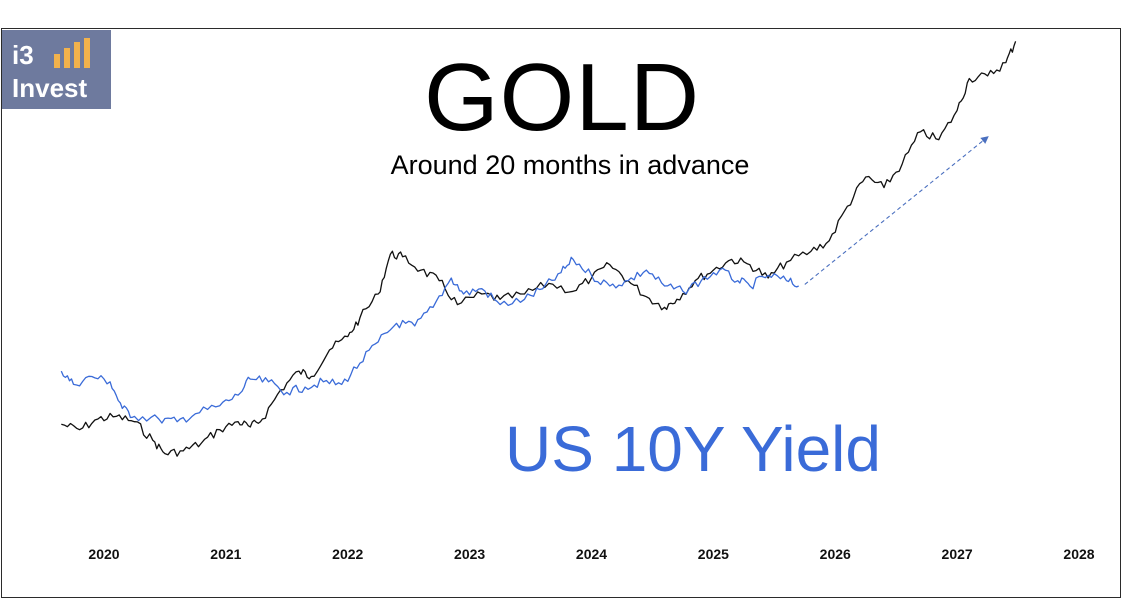 This screenshot has height=600, width=1124. I want to click on x-tick-label-2020: 2020, so click(103, 554).